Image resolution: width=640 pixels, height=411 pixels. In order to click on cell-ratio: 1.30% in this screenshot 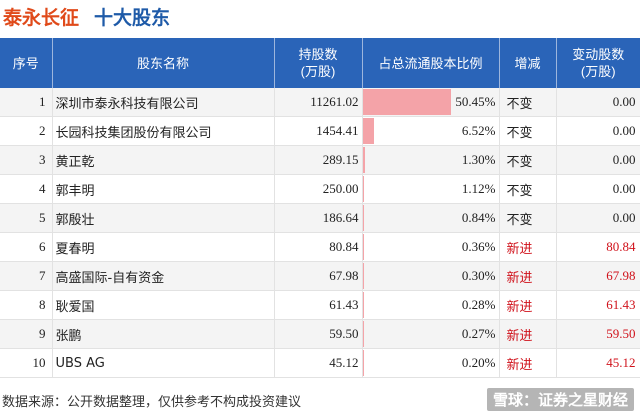, I will do `click(430, 160)`.